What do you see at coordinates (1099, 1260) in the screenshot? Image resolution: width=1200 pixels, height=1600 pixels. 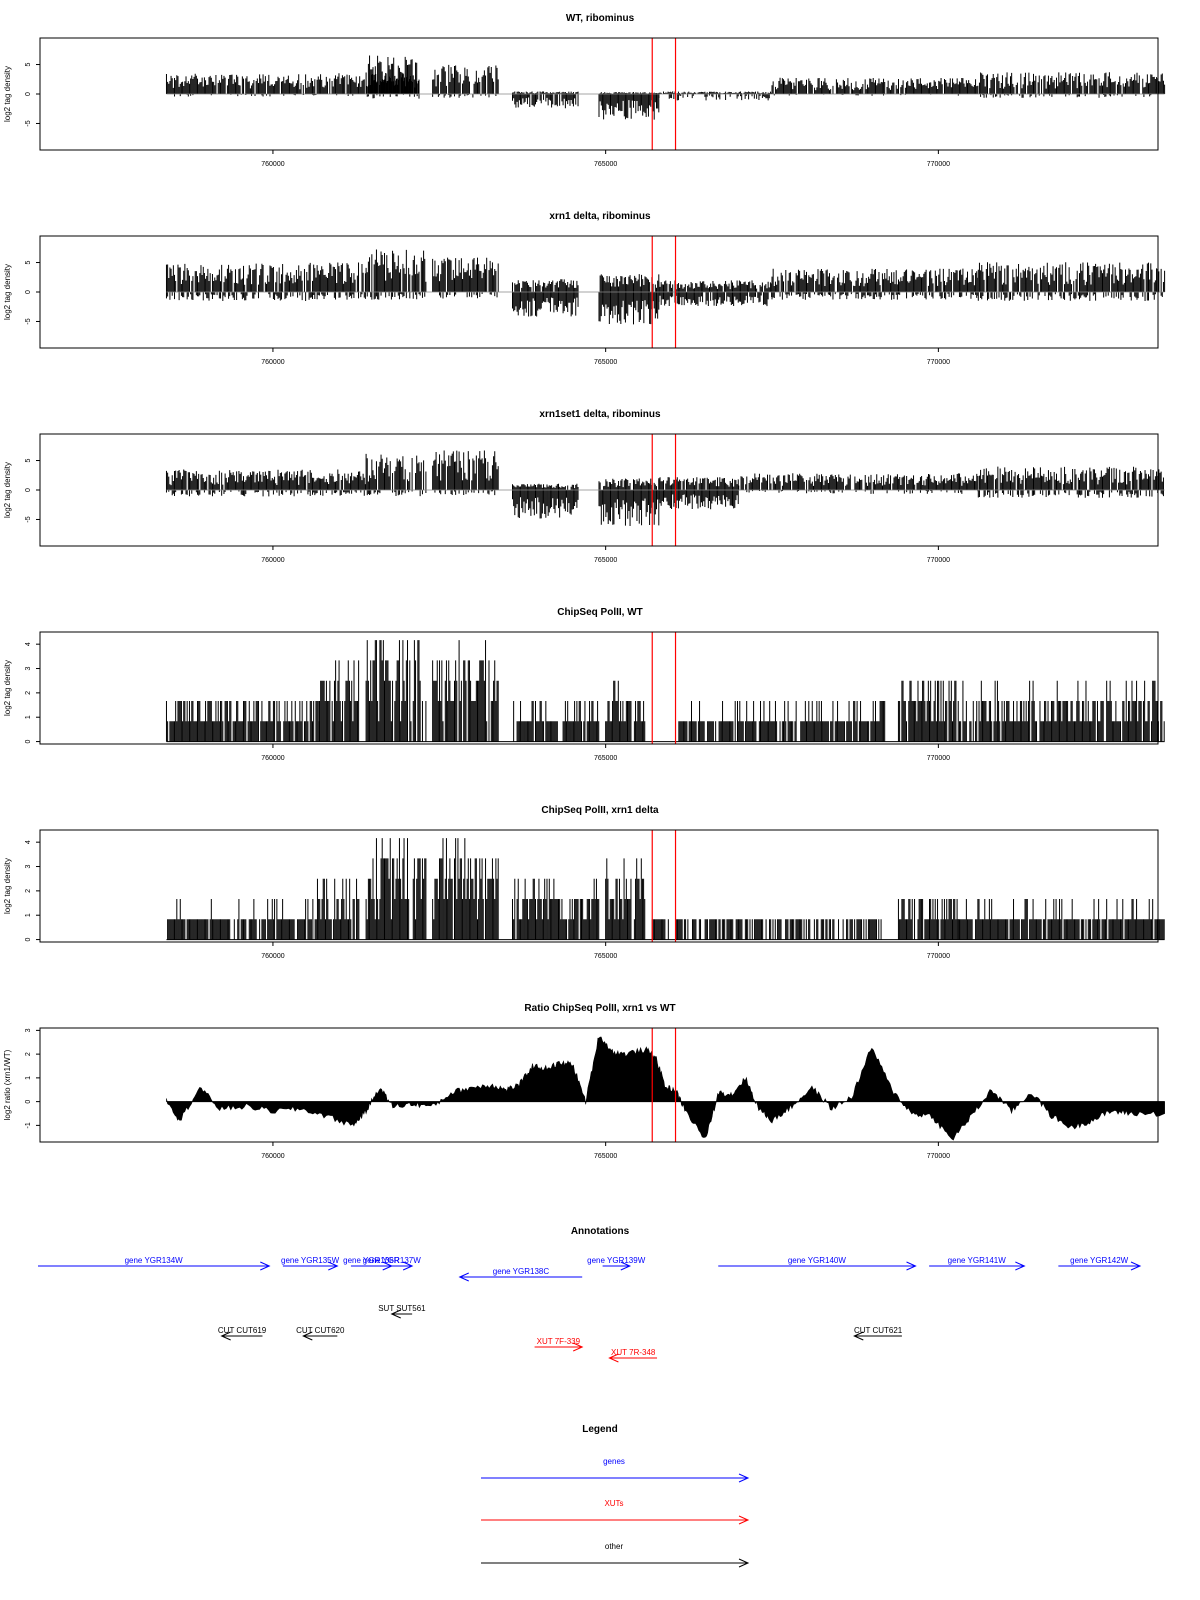 I see `feature-label: gene YGR142W` at bounding box center [1099, 1260].